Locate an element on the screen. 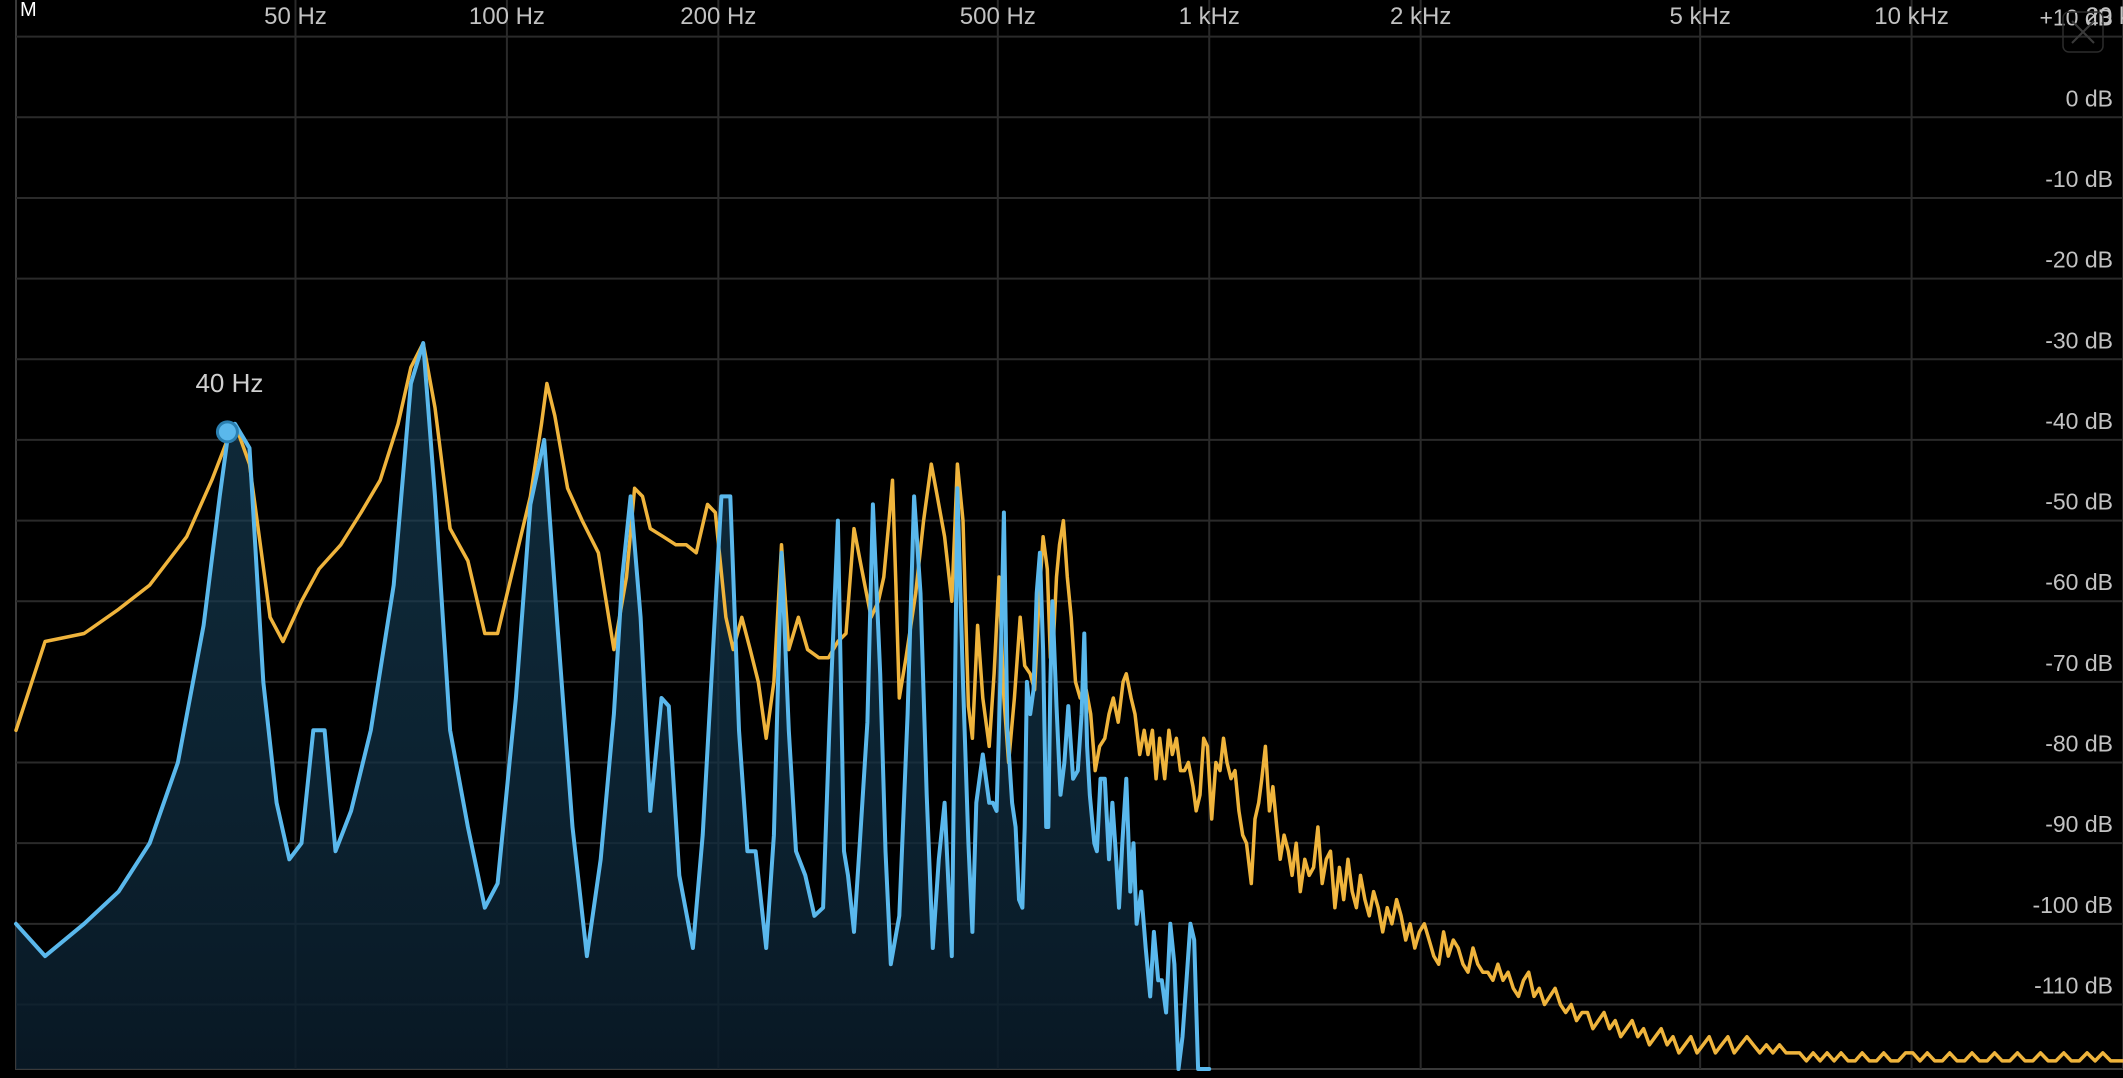  y-tick-label: -90 dB is located at coordinates (2079, 824).